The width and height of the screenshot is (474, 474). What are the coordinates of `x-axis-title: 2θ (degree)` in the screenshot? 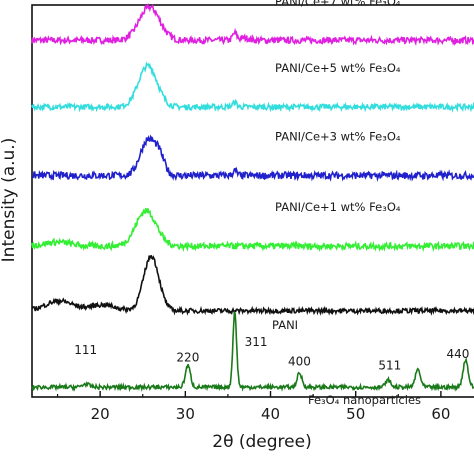 It's located at (261, 442).